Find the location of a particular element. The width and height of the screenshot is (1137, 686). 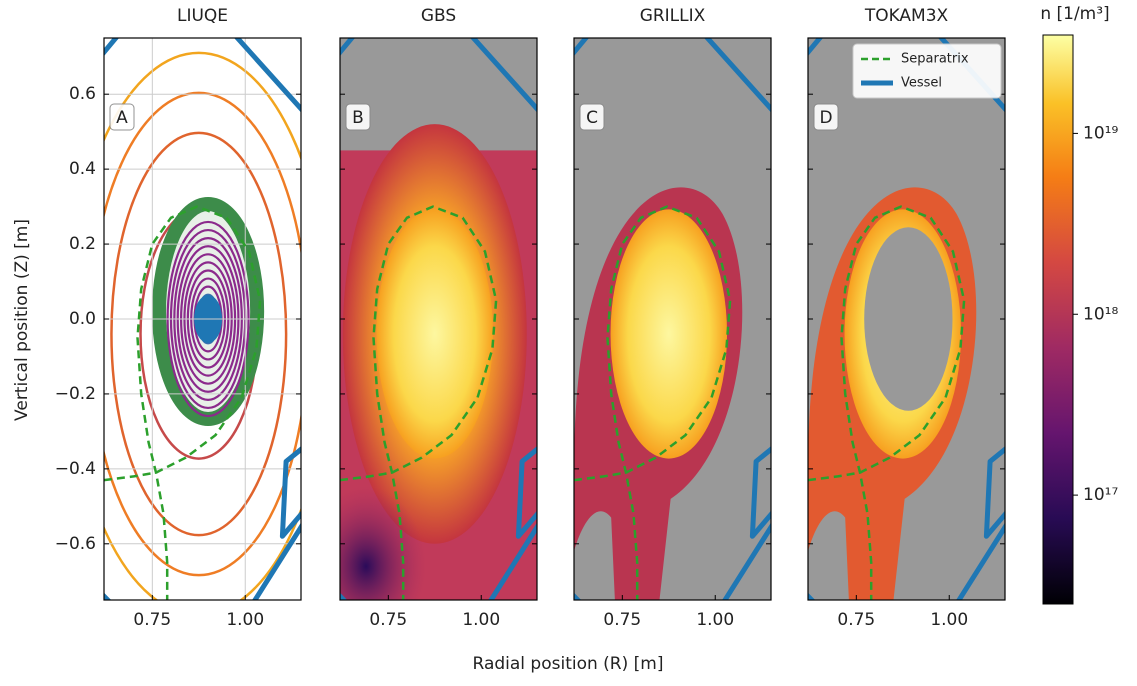

panel-title: GBS is located at coordinates (438, 16).